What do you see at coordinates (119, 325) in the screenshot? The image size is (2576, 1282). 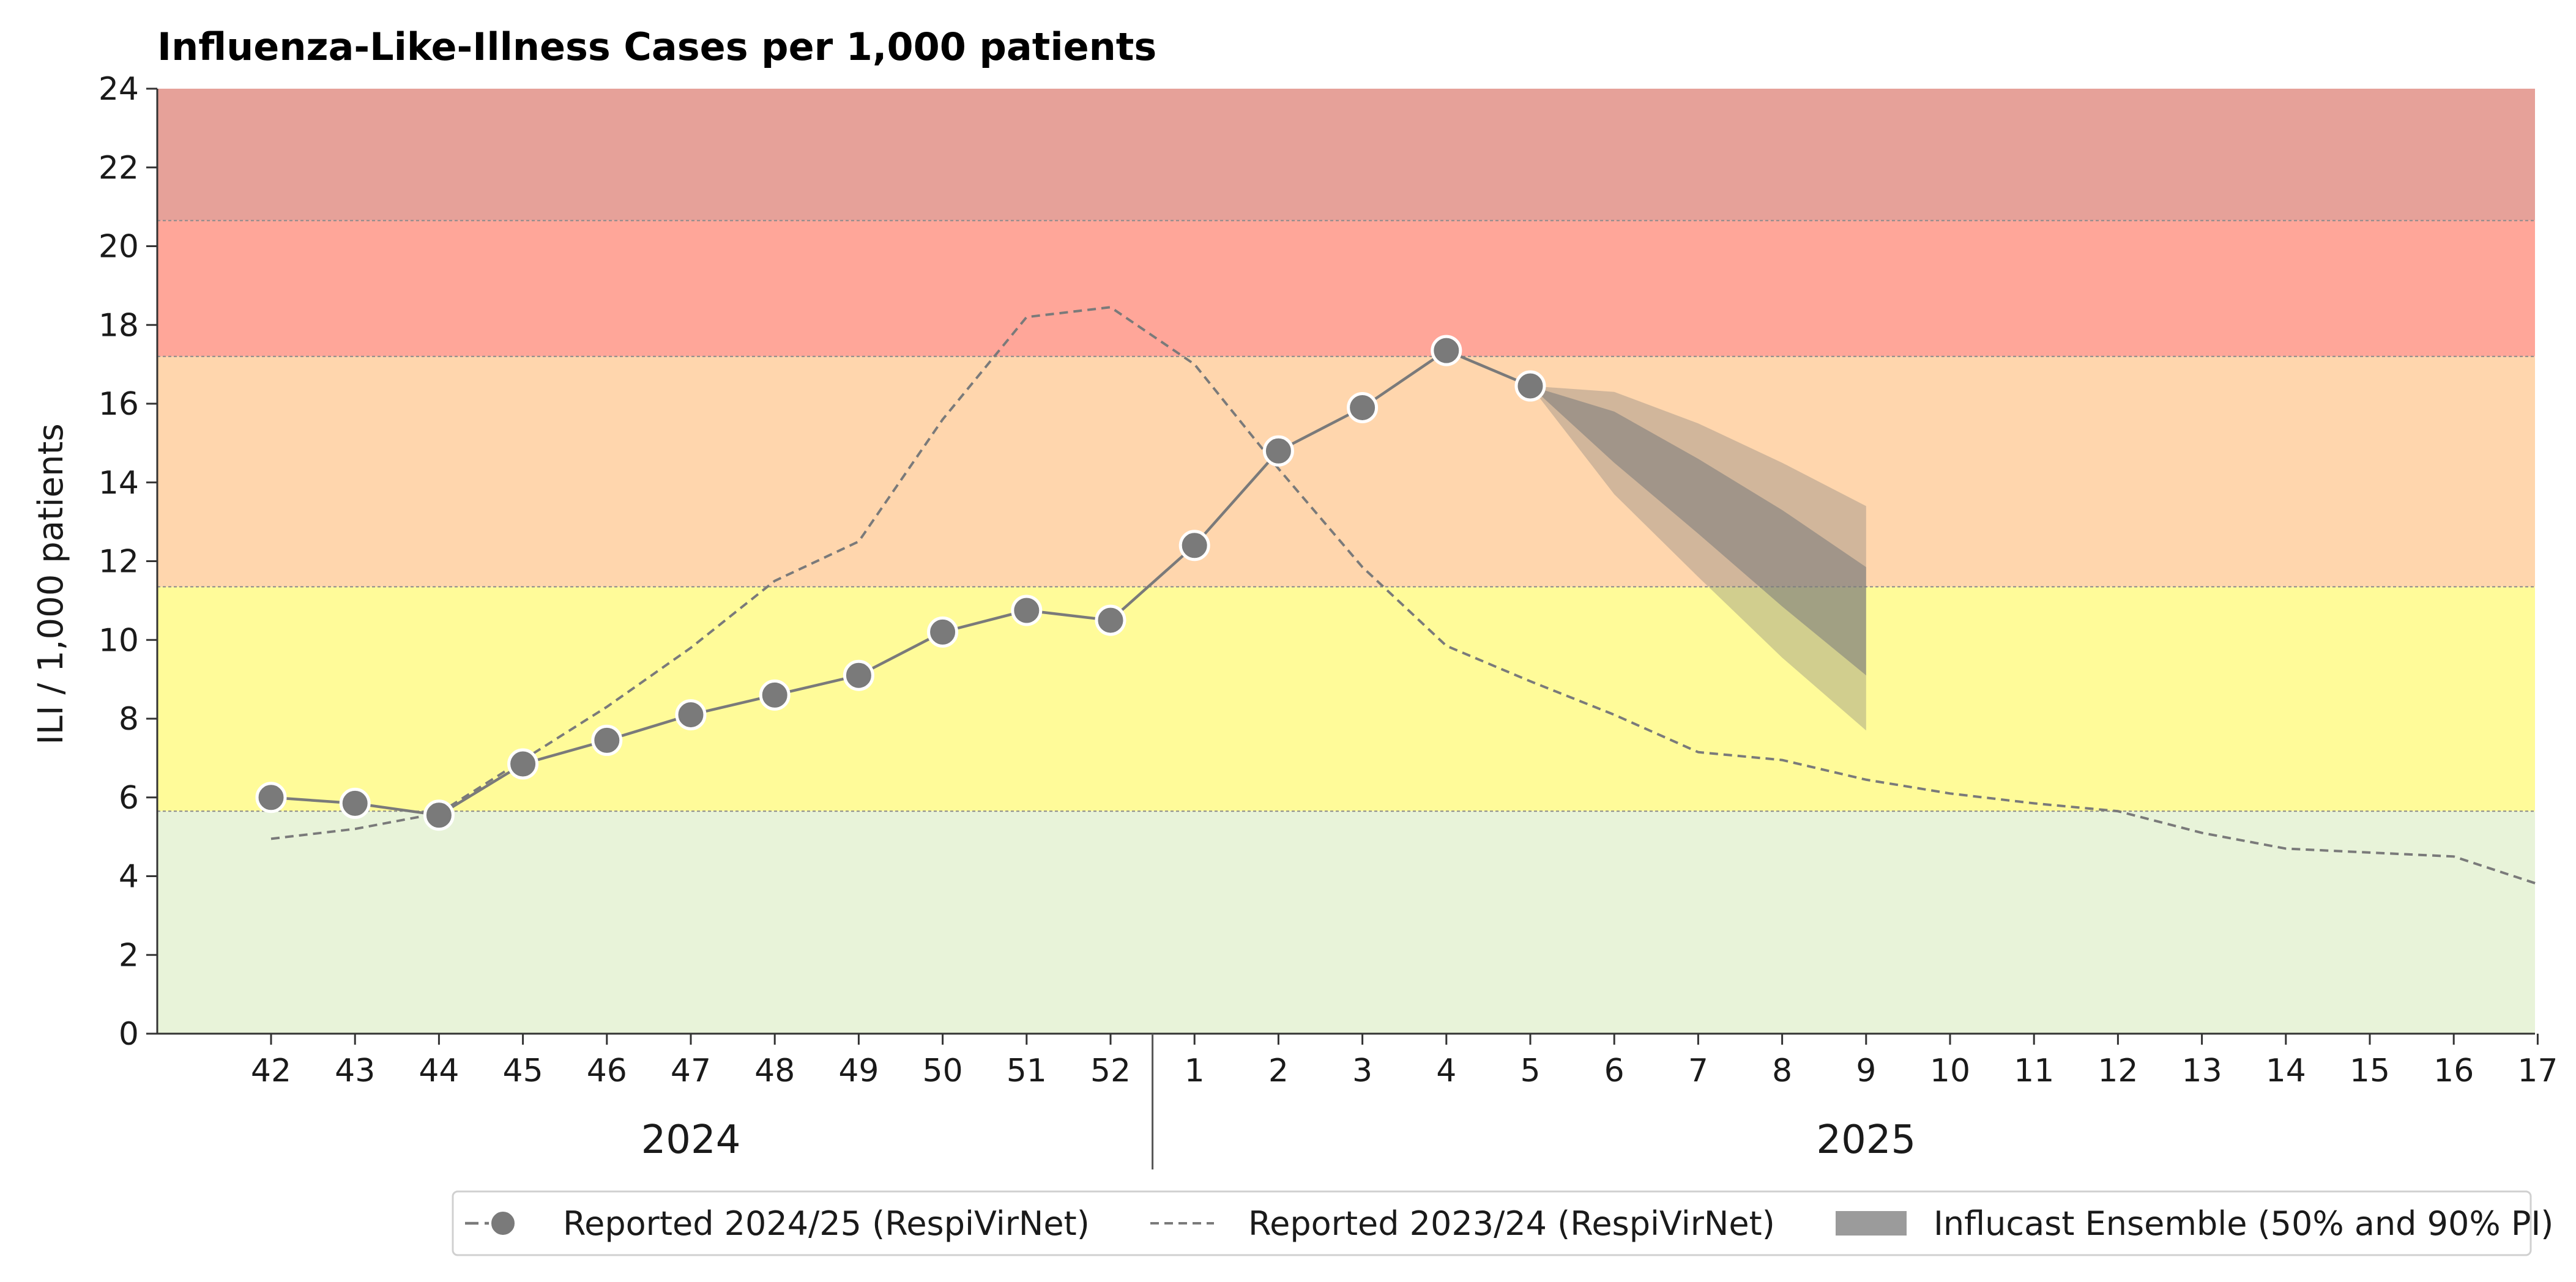 I see `y-tick-label: 18` at bounding box center [119, 325].